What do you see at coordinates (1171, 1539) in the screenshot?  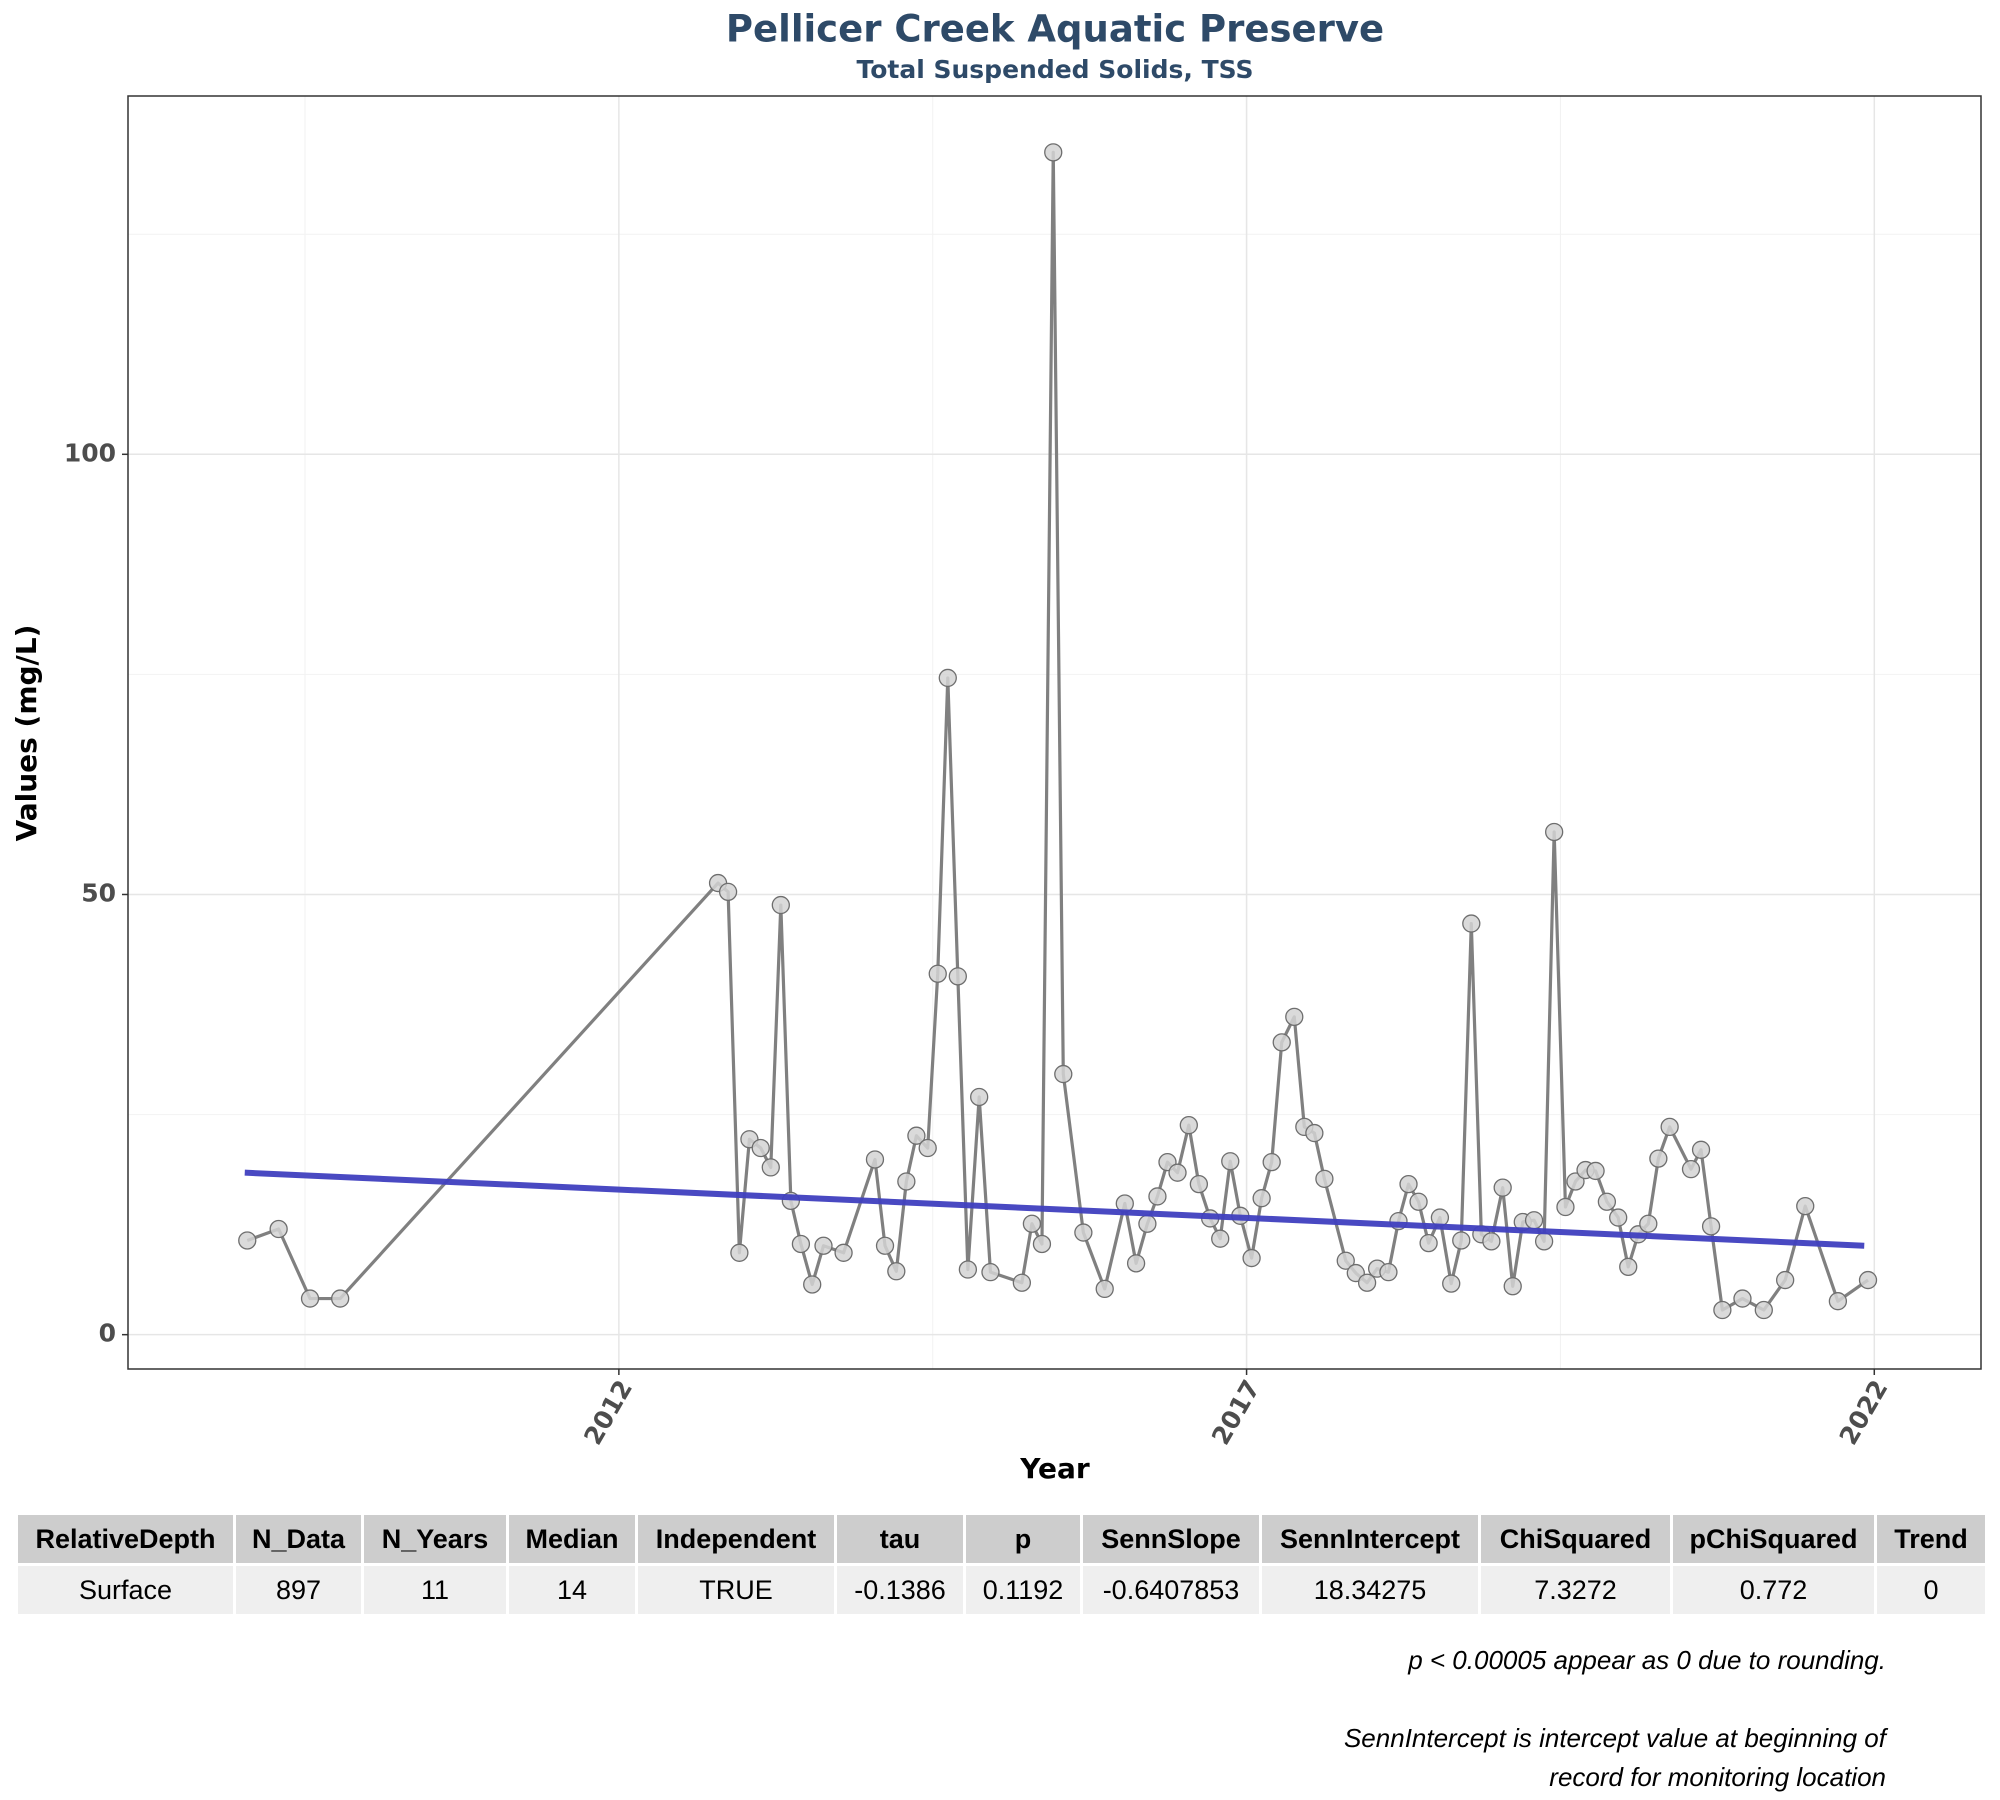 I see `header-cell: SennSlope` at bounding box center [1171, 1539].